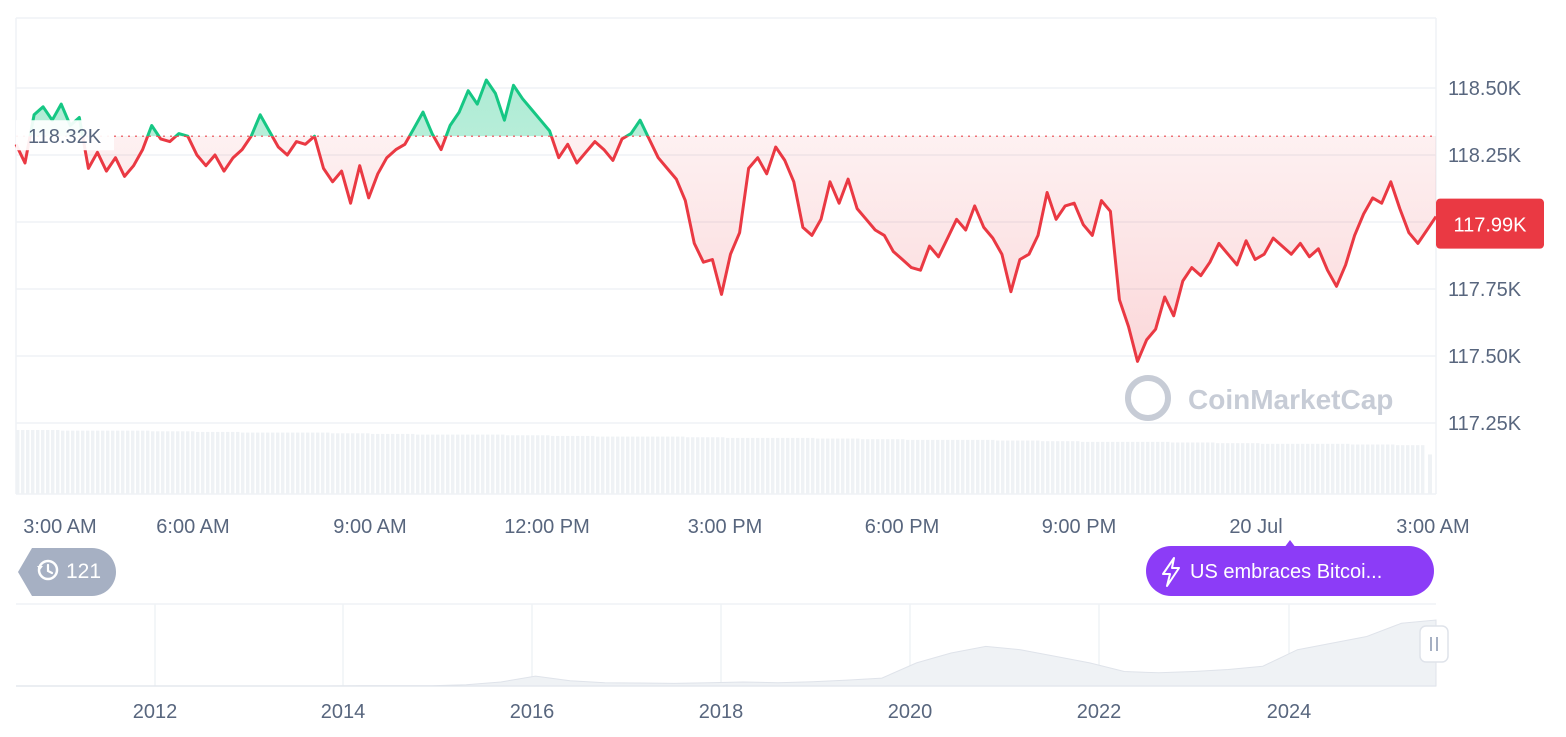  Describe the element at coordinates (369, 527) in the screenshot. I see `time-tick-label: 9:00 AM` at that location.